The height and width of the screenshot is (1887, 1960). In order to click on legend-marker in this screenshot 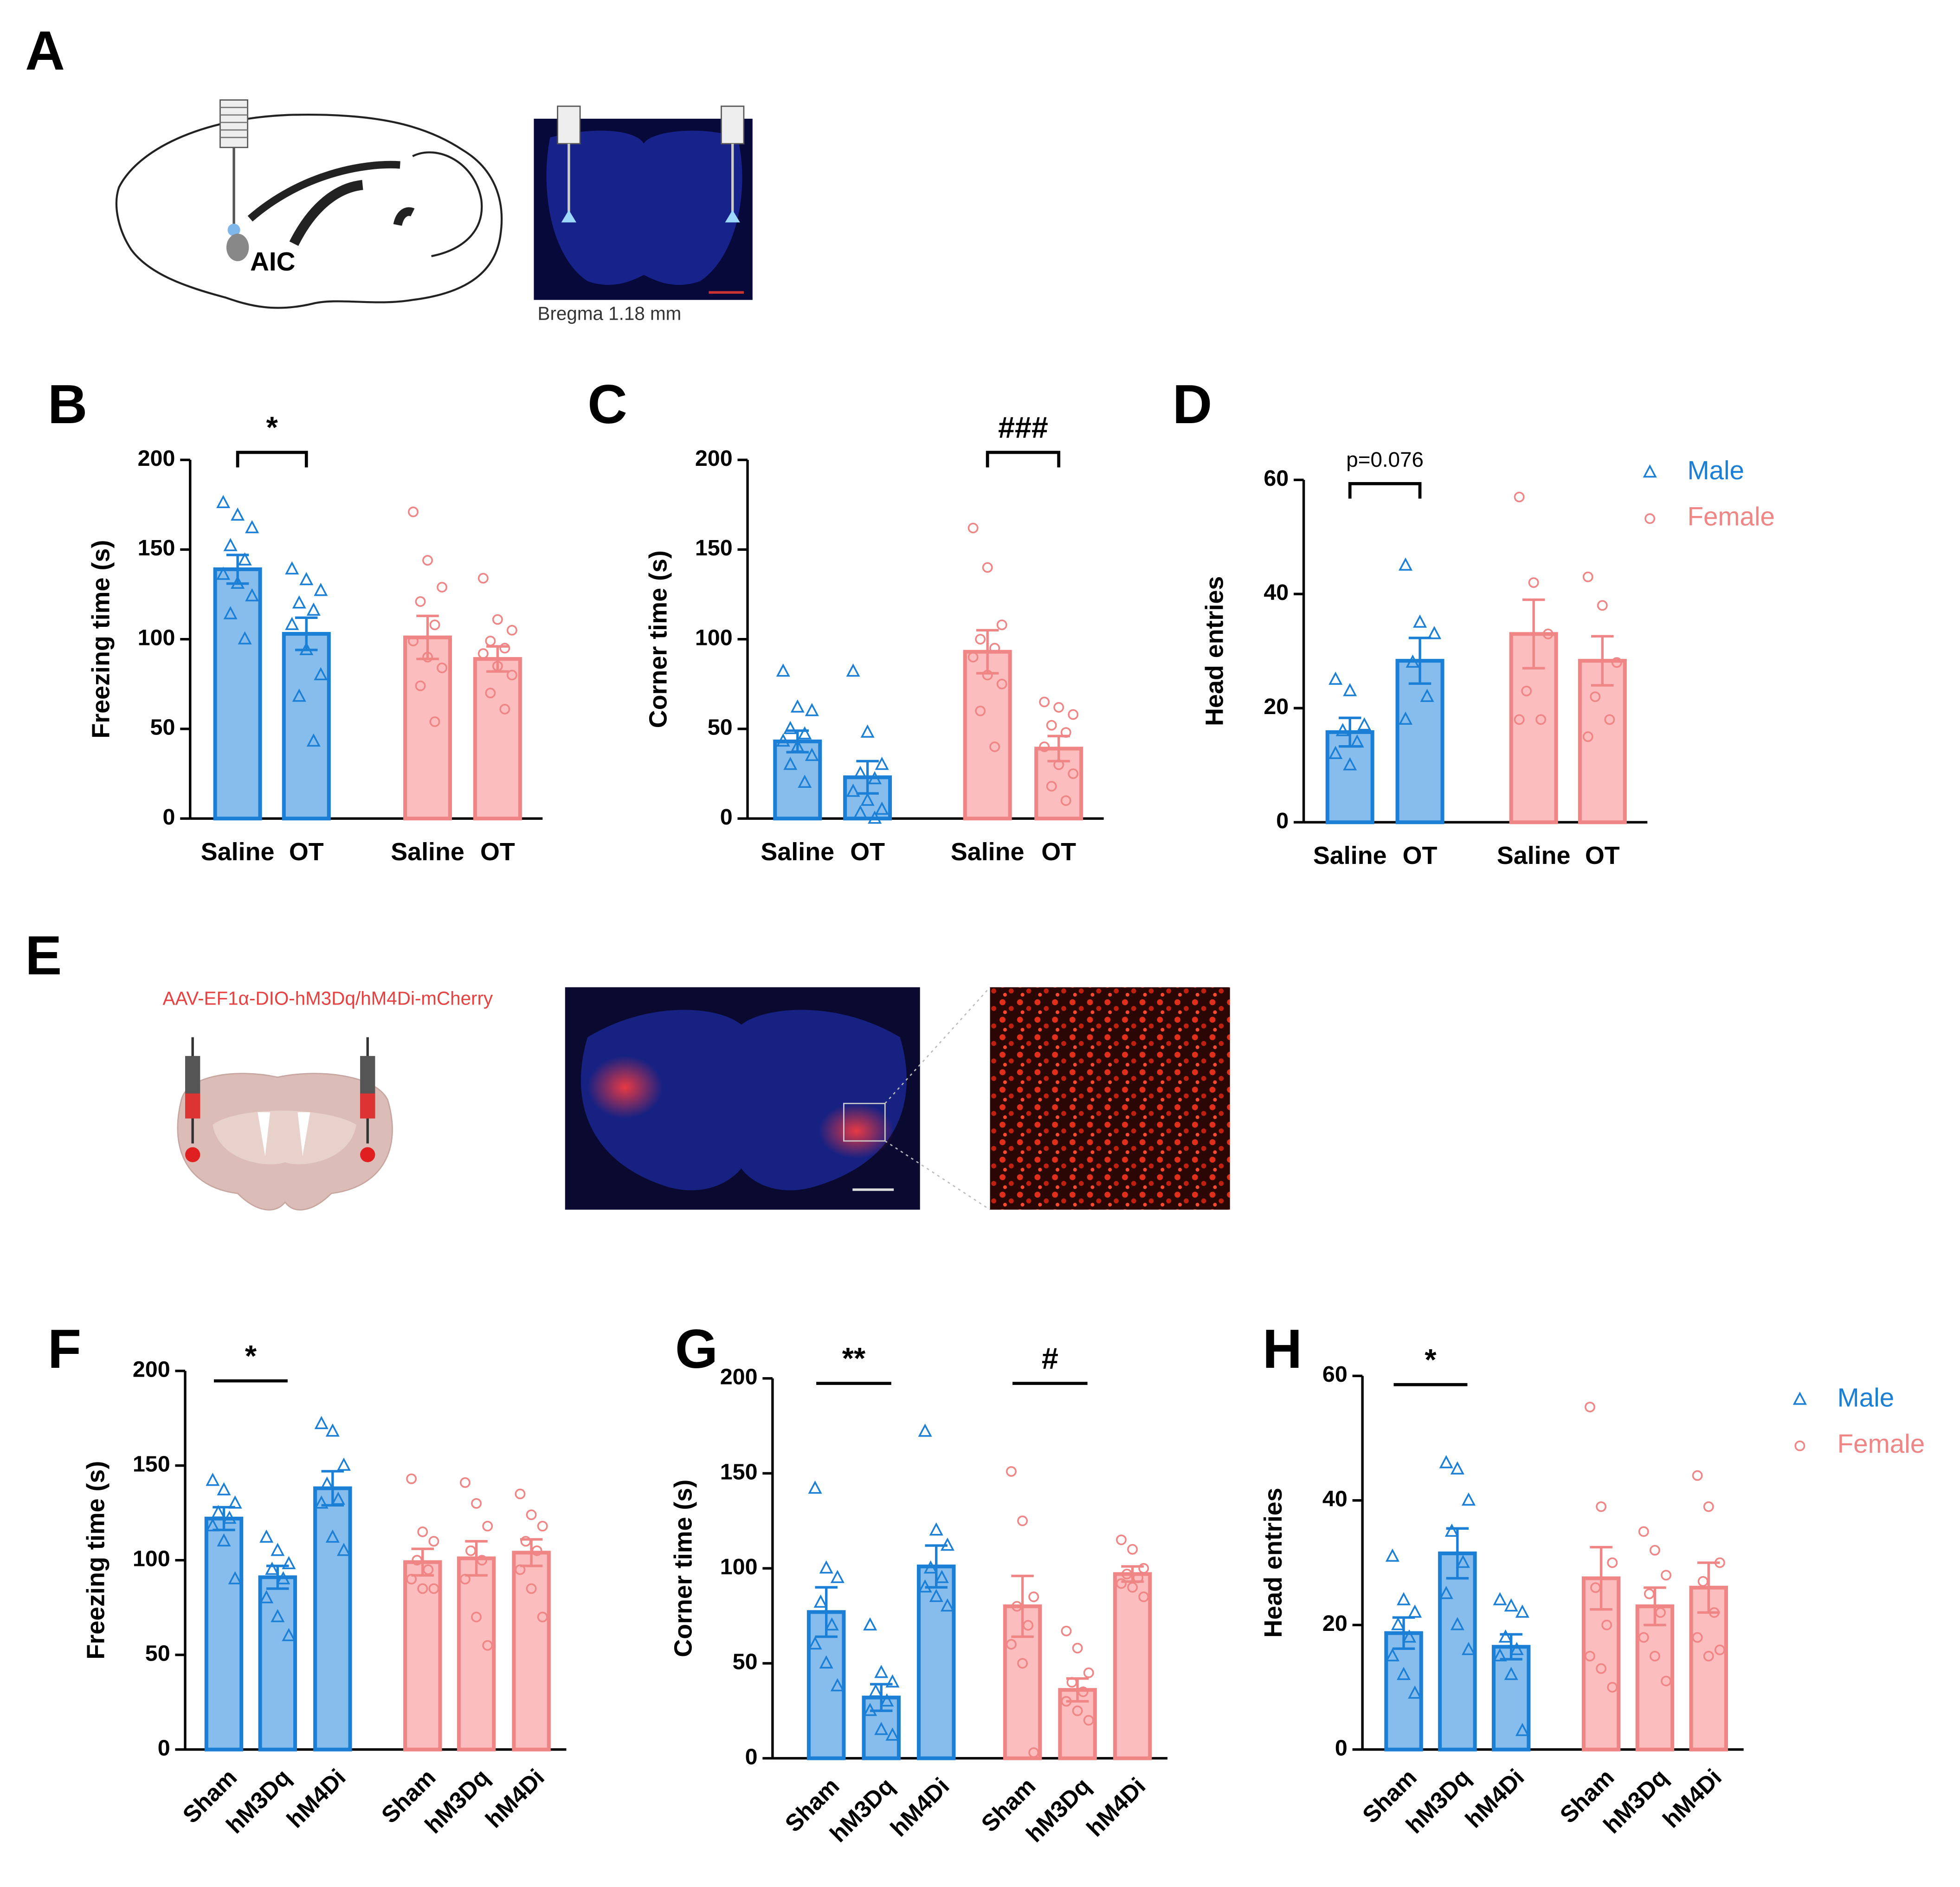, I will do `click(1650, 518)`.